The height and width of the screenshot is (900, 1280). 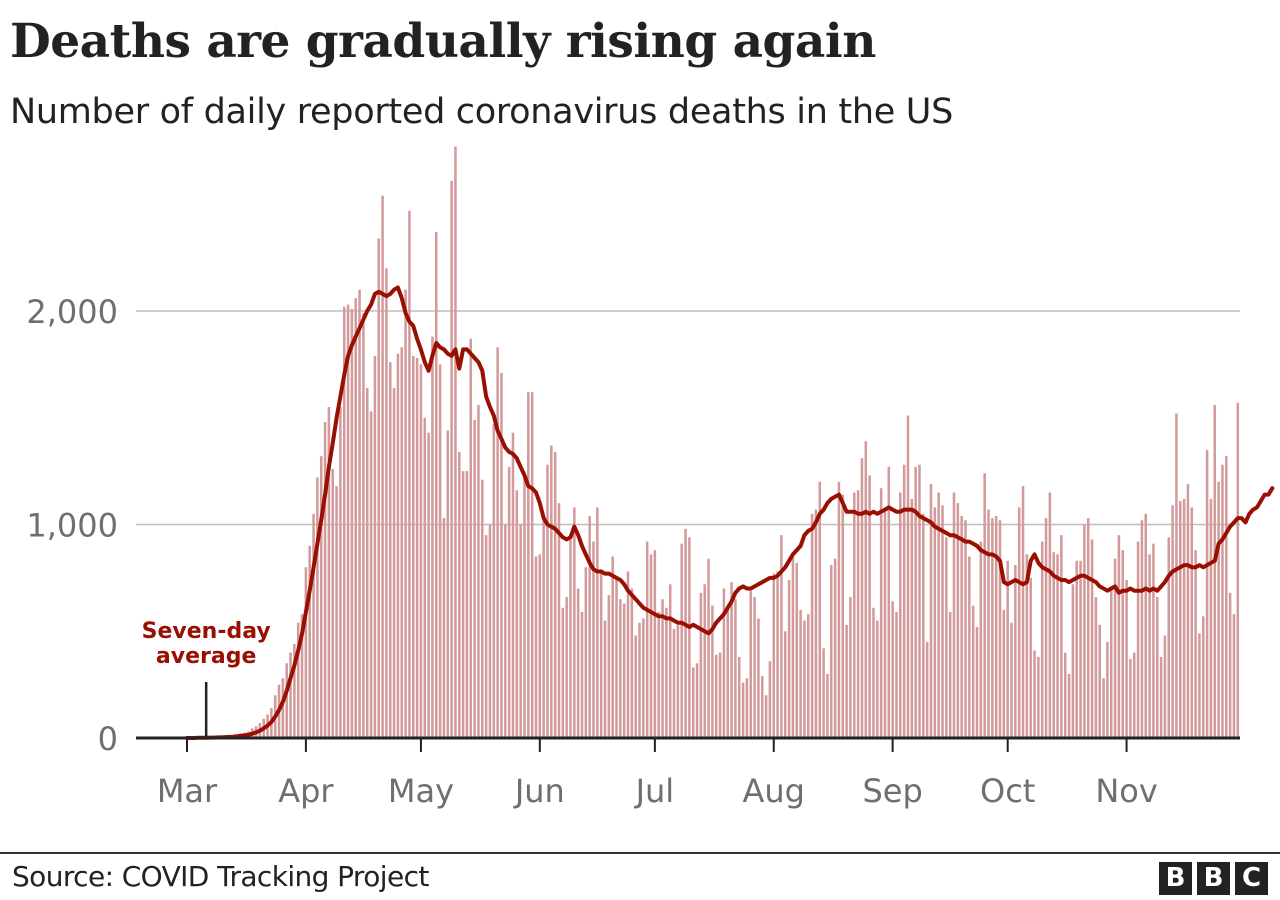 What do you see at coordinates (206, 631) in the screenshot?
I see `annotation-label: Seven-day` at bounding box center [206, 631].